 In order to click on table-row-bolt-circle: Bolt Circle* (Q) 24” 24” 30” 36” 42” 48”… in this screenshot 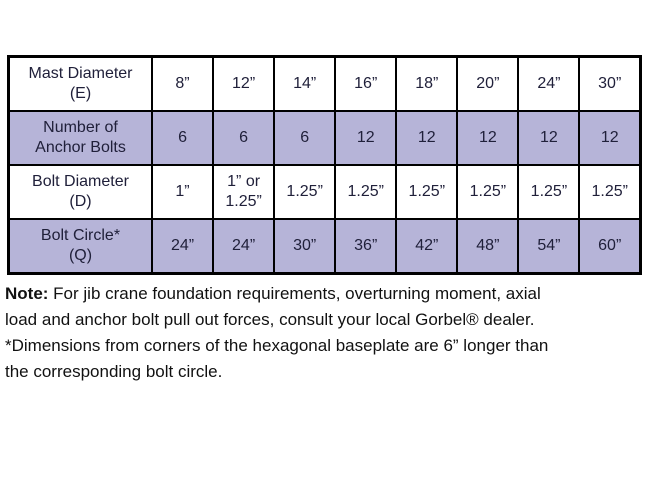, I will do `click(324, 246)`.